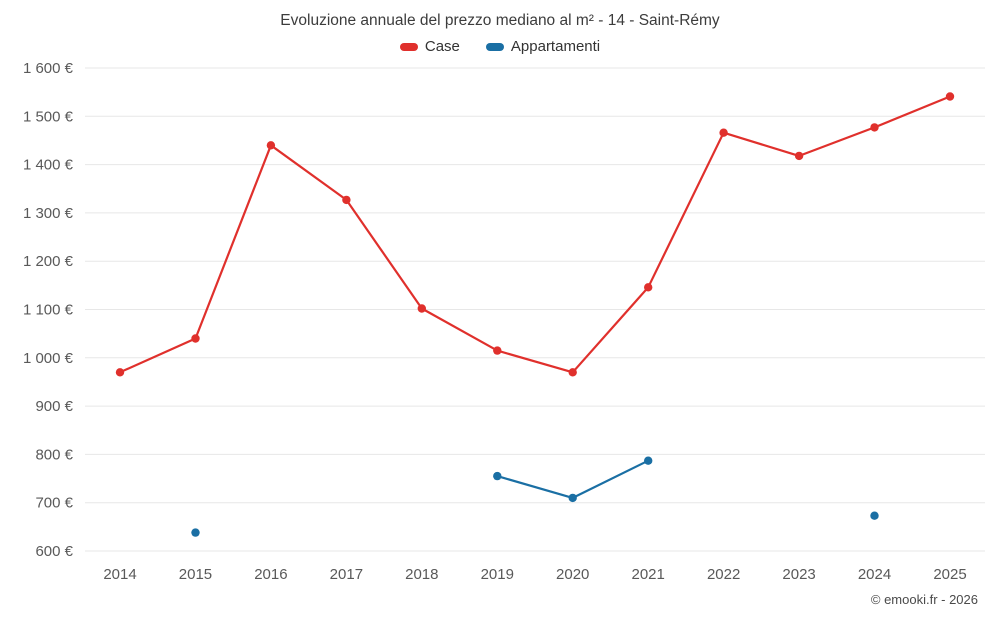 The width and height of the screenshot is (1000, 625). I want to click on x-tick-label: 2016, so click(270, 574).